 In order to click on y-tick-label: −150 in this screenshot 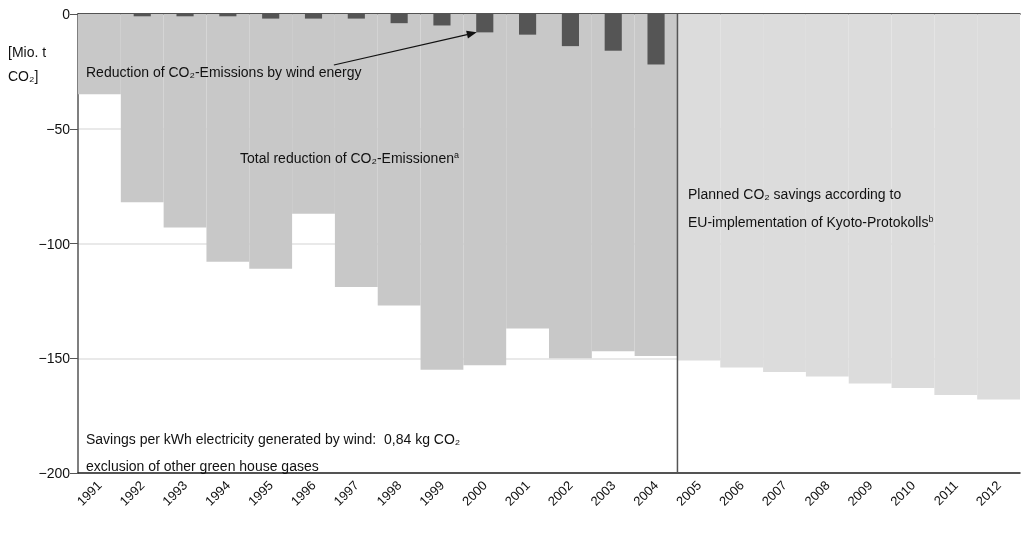, I will do `click(54, 358)`.